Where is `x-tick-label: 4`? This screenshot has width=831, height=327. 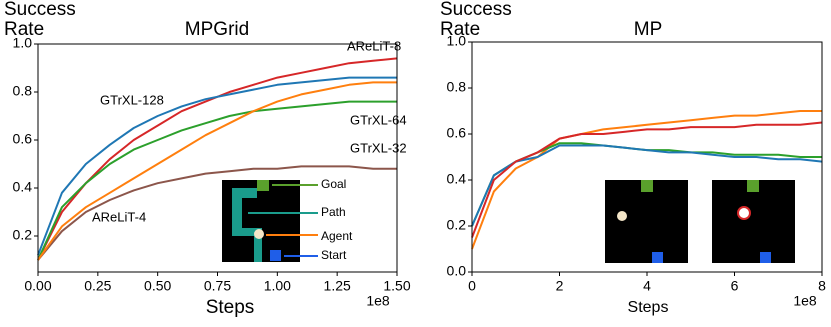 x-tick-label: 4 is located at coordinates (647, 286).